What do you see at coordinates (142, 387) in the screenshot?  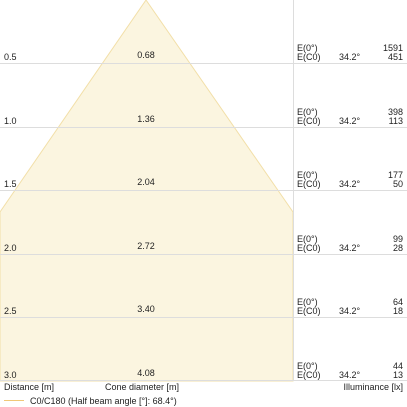 I see `cone-diameter-axis-label: Cone diameter [m]` at bounding box center [142, 387].